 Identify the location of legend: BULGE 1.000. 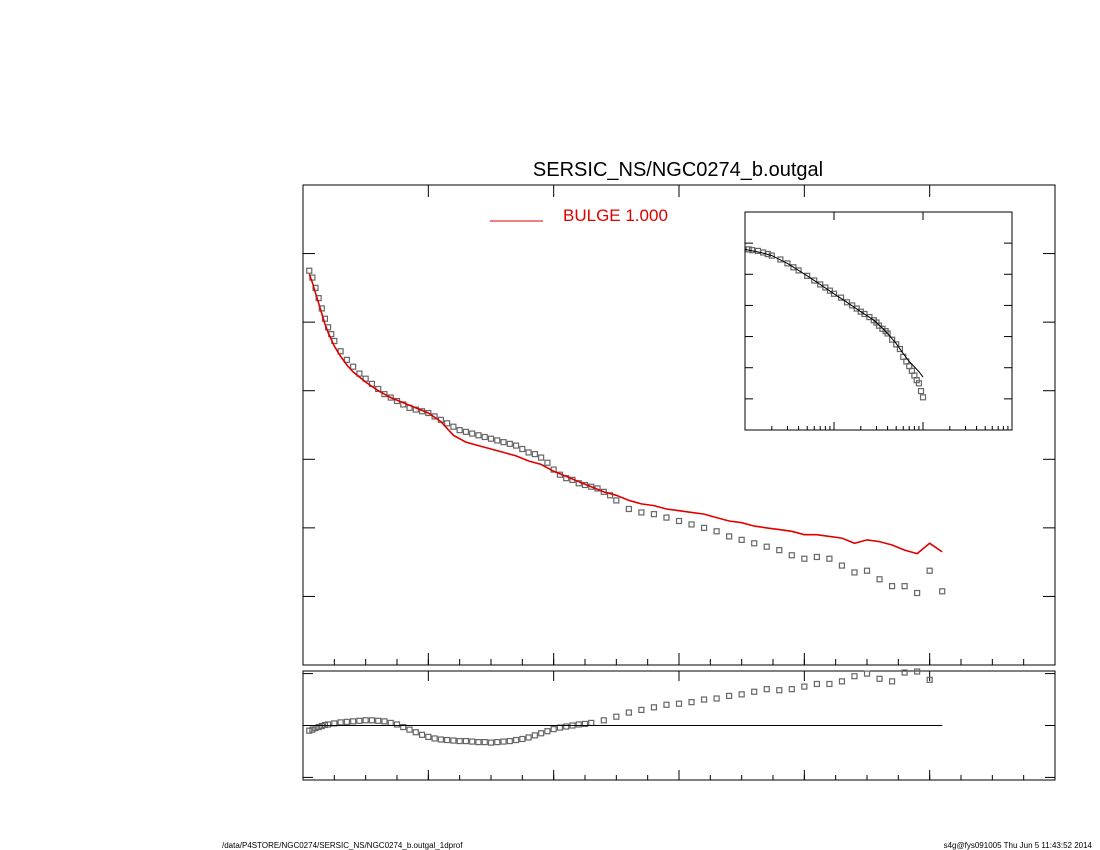
(579, 215).